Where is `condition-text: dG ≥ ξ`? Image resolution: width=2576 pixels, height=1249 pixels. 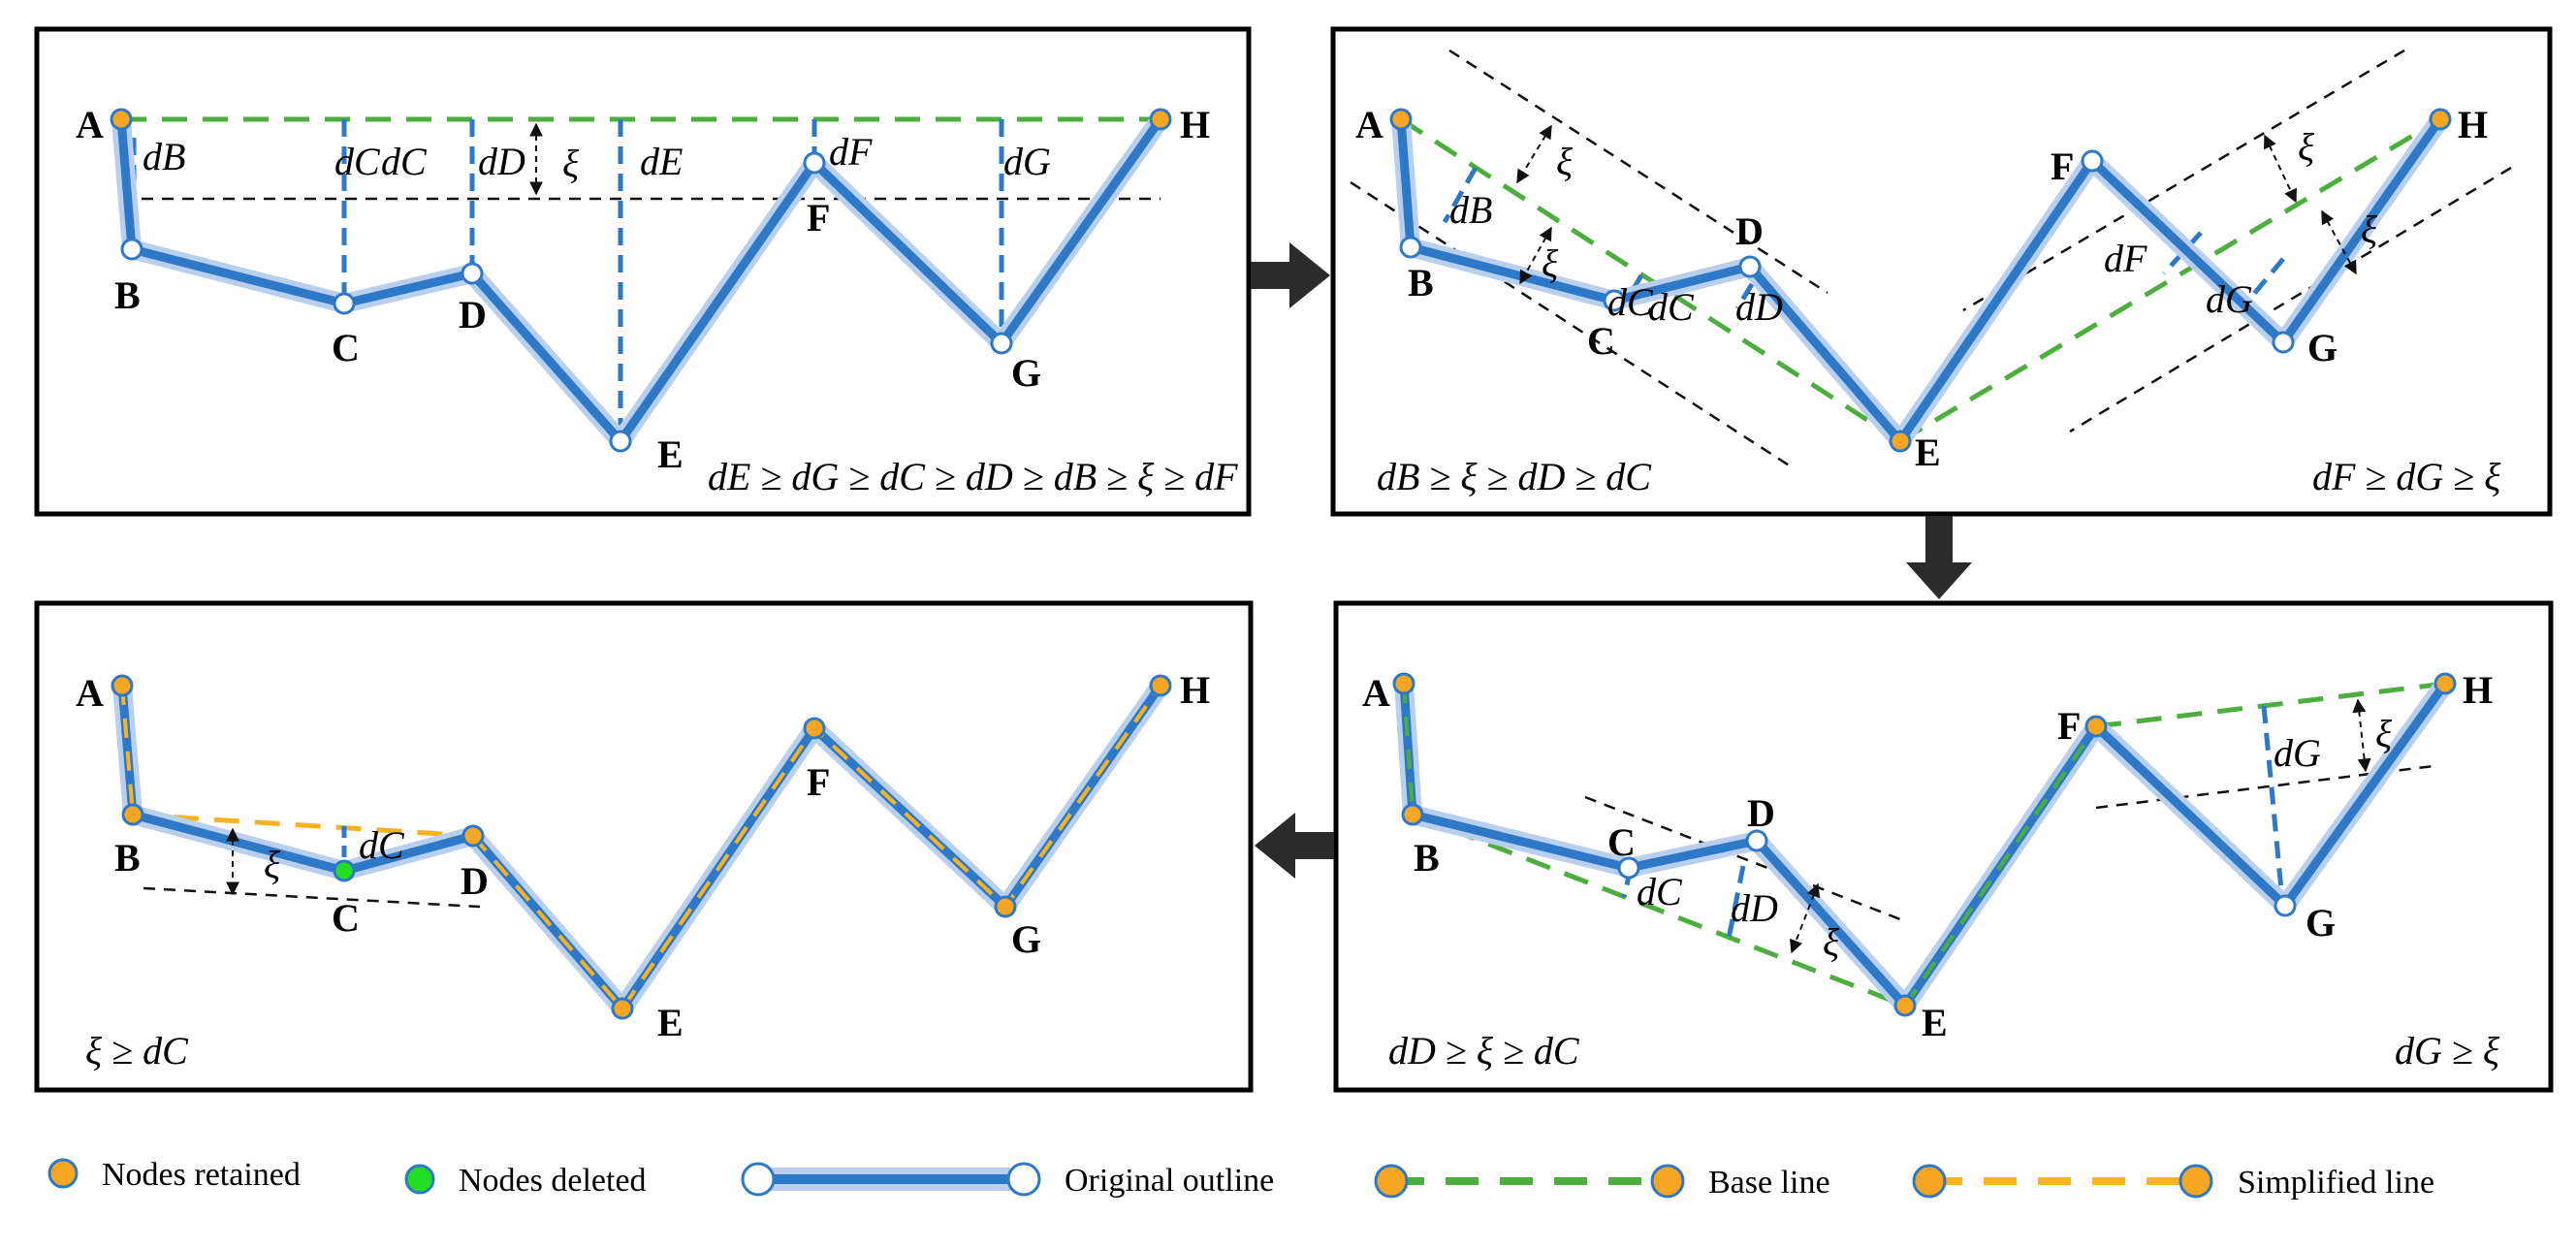
condition-text: dG ≥ ξ is located at coordinates (2447, 1051).